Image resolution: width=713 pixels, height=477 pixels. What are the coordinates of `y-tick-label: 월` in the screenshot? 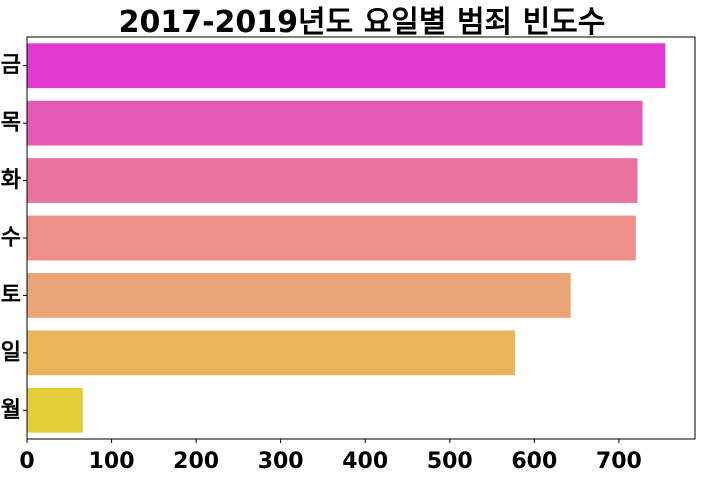 It's located at (11, 410).